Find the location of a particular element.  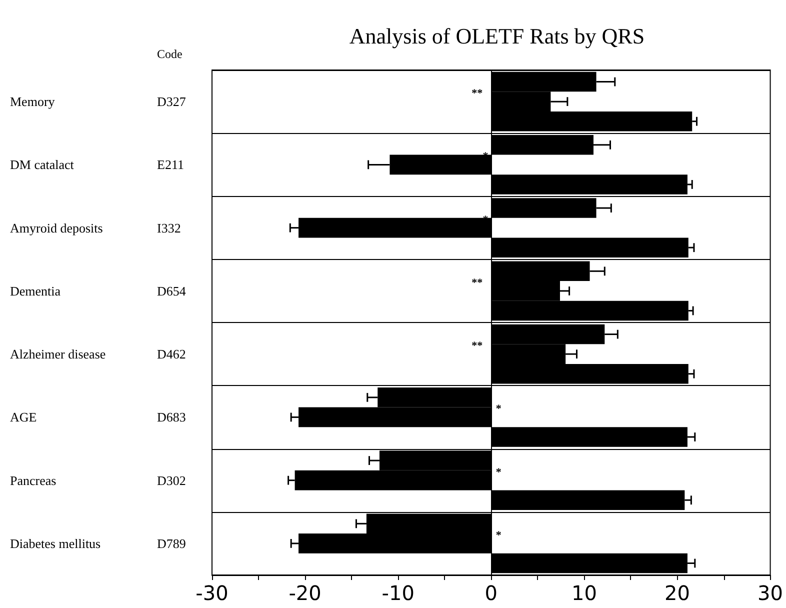

y-tick-label: Dementia is located at coordinates (35, 290).